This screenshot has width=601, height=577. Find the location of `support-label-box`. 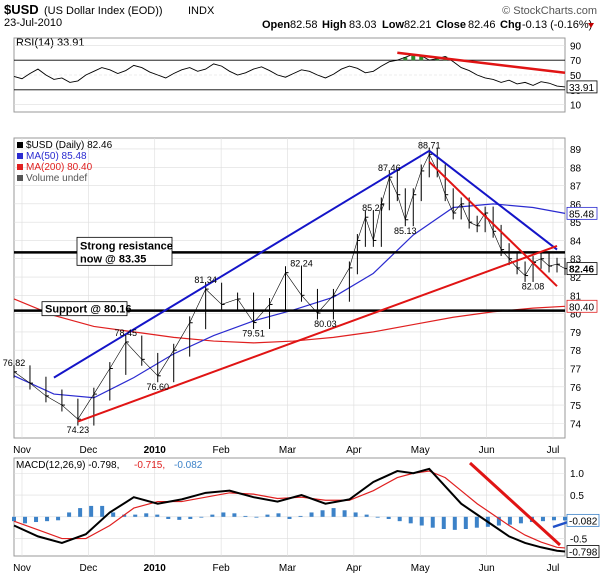

support-label-box is located at coordinates (84, 309).